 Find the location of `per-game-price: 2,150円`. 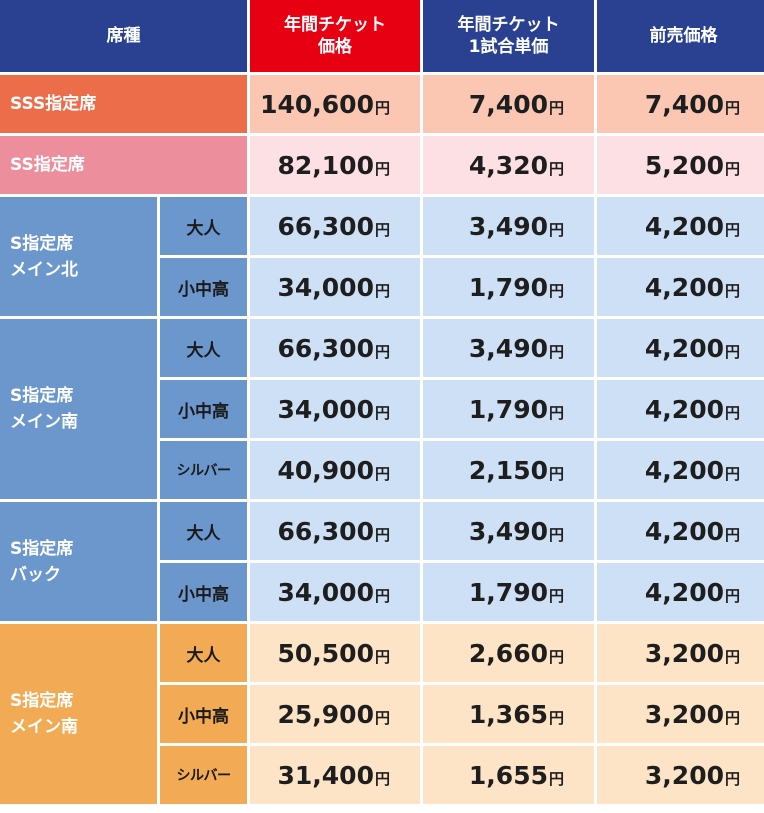

per-game-price: 2,150円 is located at coordinates (508, 470).